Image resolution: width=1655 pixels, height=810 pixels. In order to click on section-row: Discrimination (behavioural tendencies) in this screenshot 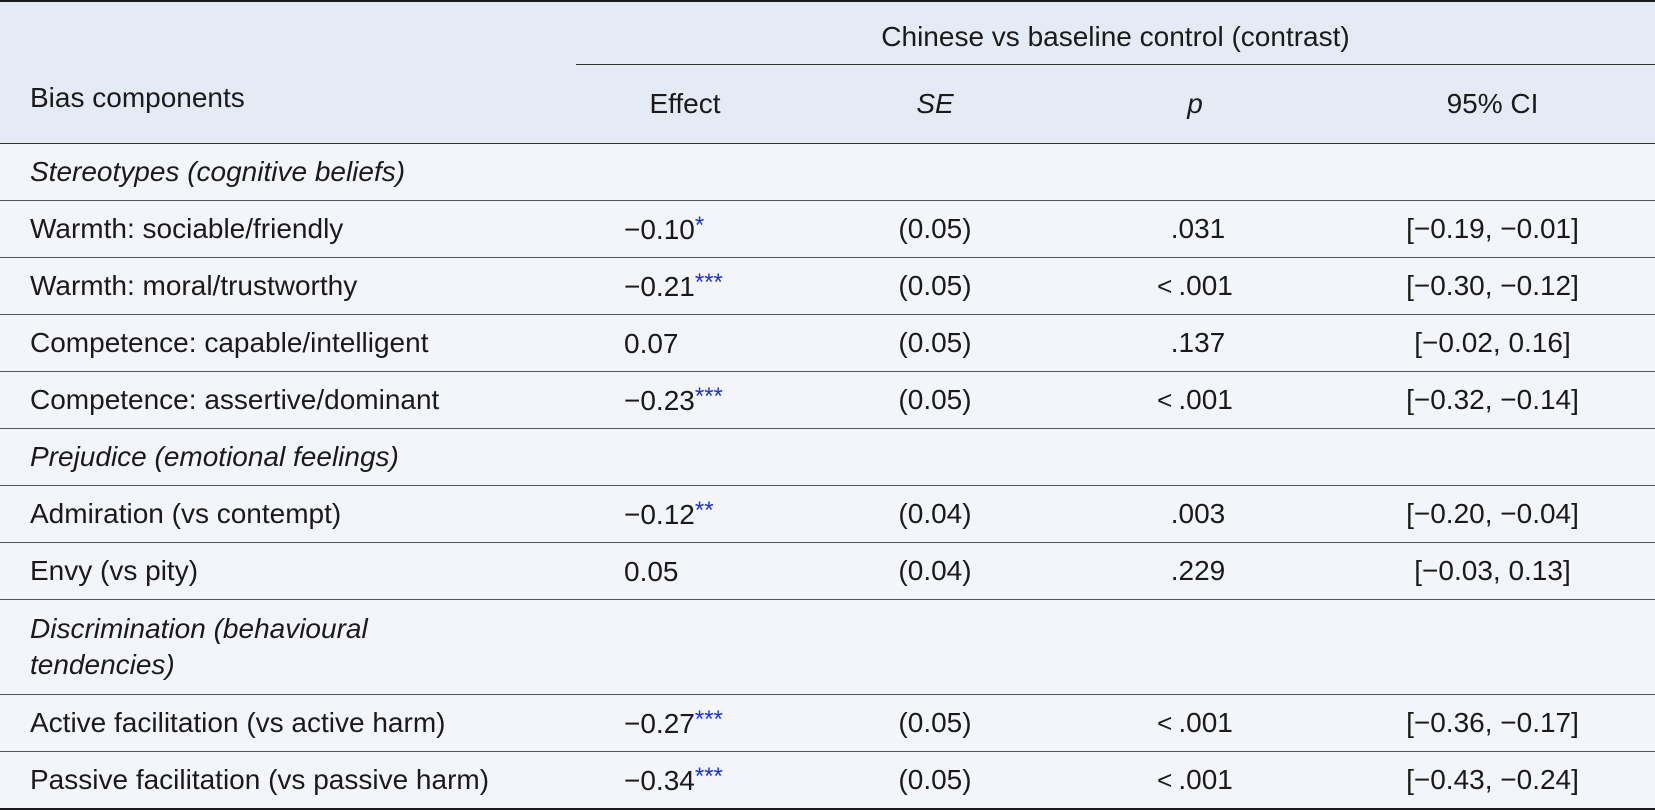, I will do `click(827, 647)`.